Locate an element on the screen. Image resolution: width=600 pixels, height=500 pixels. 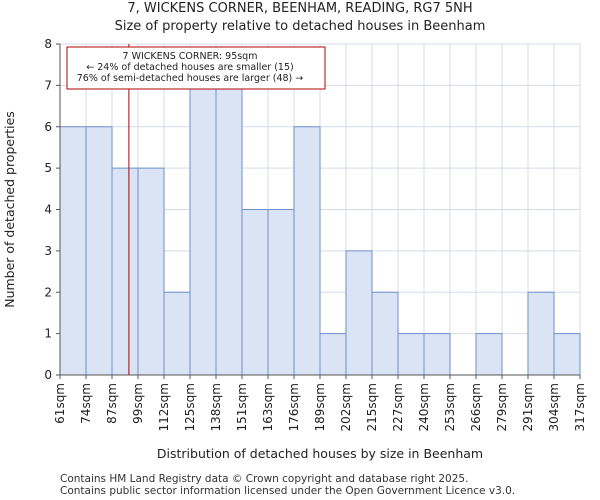
y-tick-label: 4 is located at coordinates (48, 210).